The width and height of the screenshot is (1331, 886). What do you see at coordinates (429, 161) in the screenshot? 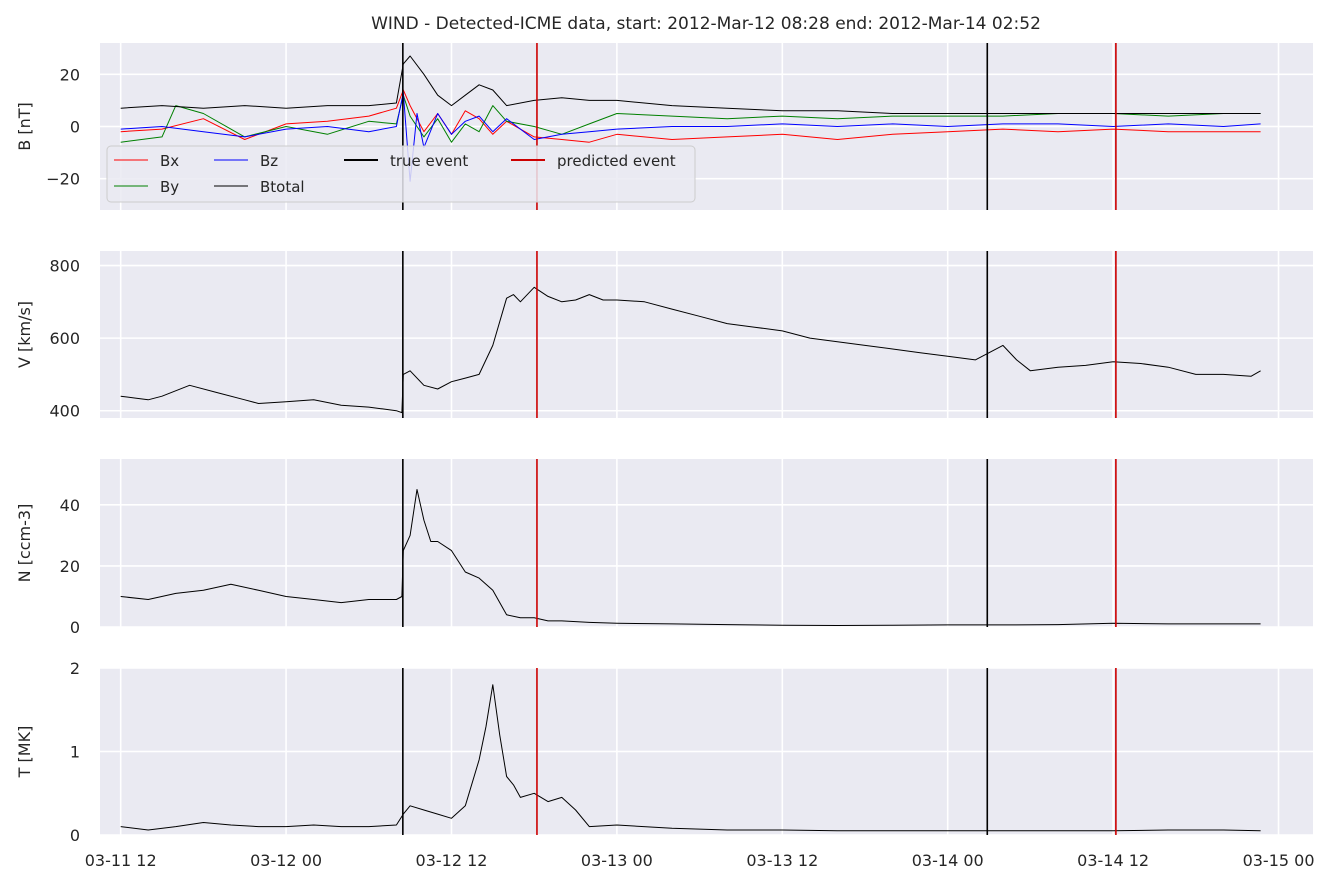
I see `legend-label-true-event: true event` at bounding box center [429, 161].